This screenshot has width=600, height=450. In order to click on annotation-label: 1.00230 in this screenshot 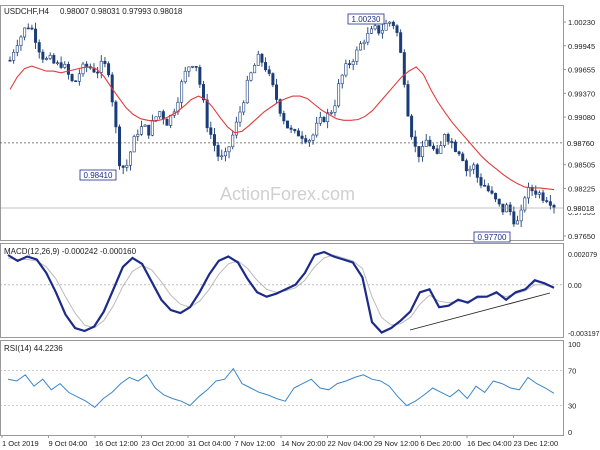, I will do `click(366, 19)`.